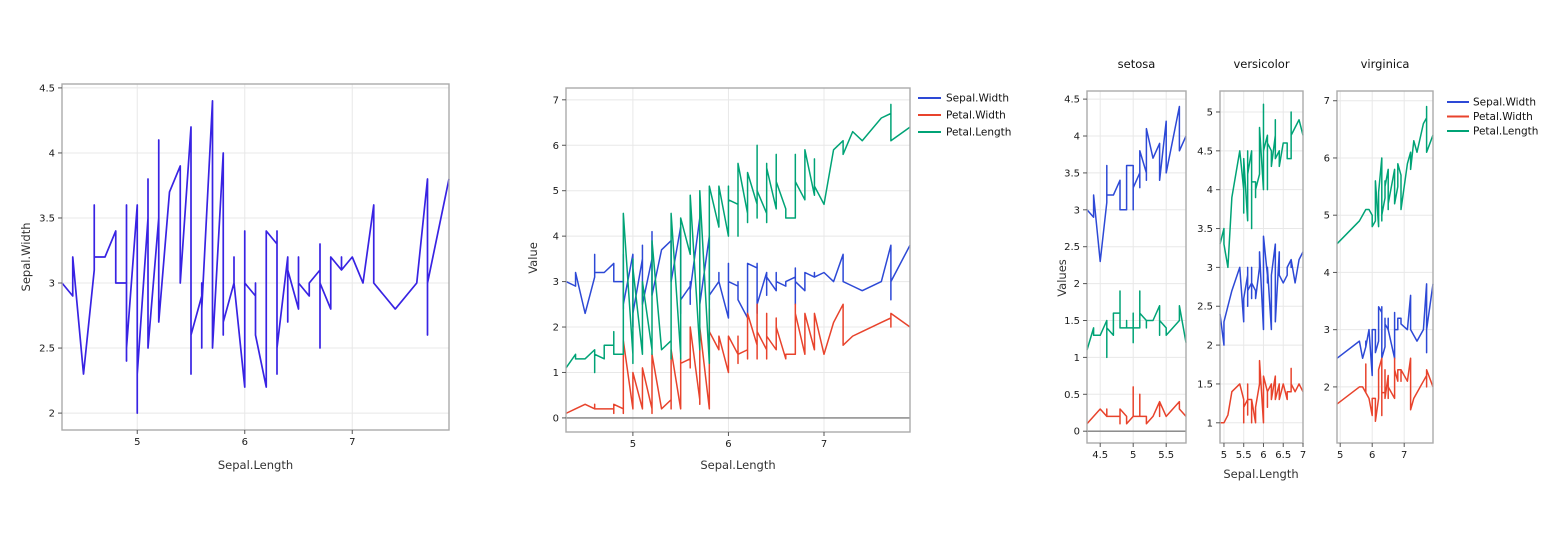 This screenshot has width=1561, height=535. Describe the element at coordinates (533, 258) in the screenshot. I see `y-axis-label: Value` at that location.